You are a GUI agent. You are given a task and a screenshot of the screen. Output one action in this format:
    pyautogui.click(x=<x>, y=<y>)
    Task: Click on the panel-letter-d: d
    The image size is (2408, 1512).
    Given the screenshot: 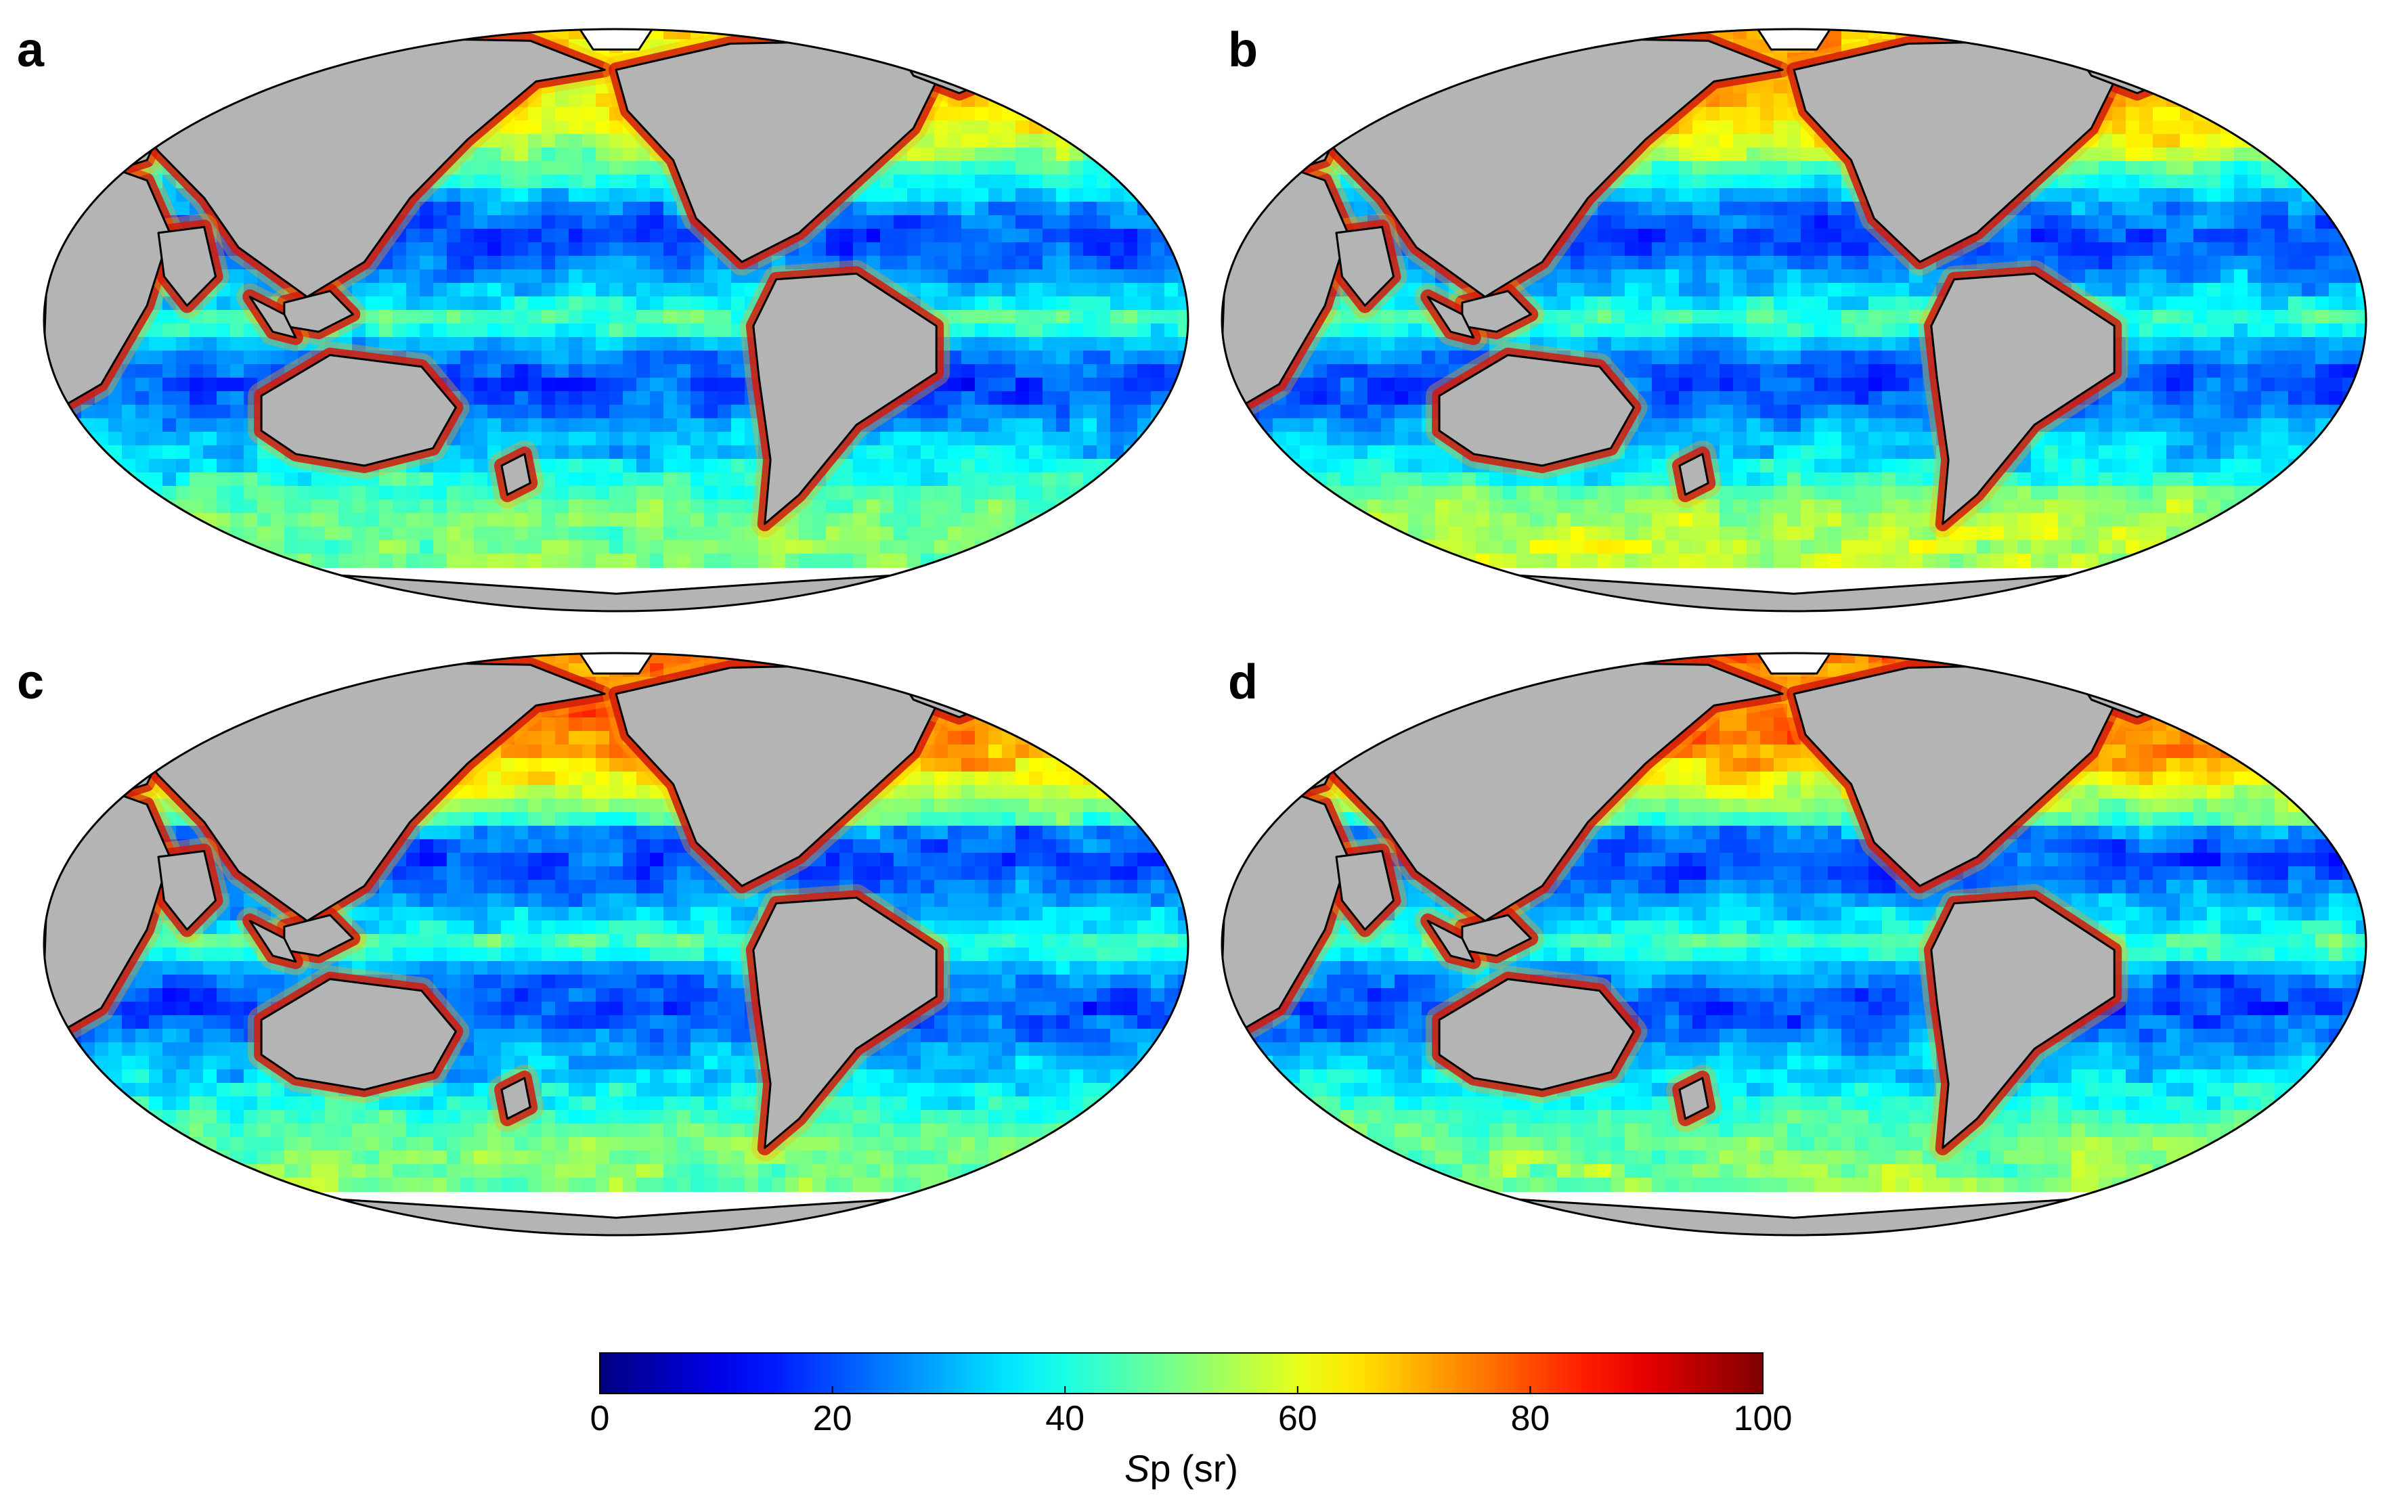 What is the action you would take?
    pyautogui.click(x=1243, y=682)
    